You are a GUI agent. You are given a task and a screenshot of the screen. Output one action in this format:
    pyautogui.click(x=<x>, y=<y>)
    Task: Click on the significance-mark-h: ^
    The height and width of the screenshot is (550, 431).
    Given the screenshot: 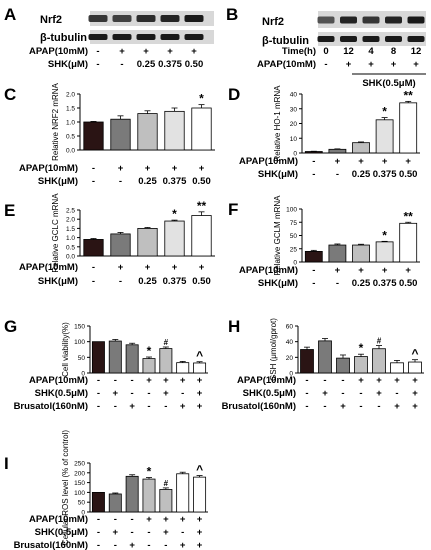 What is the action you would take?
    pyautogui.click(x=414, y=354)
    